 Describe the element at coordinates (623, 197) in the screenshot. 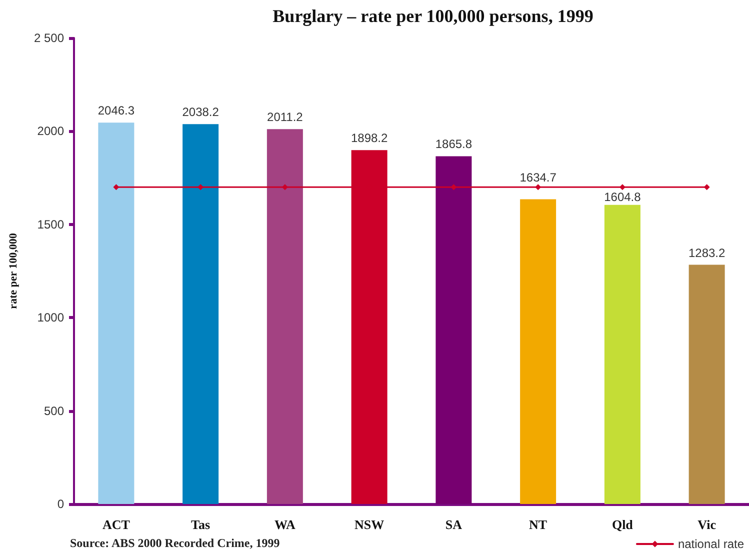

I see `data-label: 1604.8` at that location.